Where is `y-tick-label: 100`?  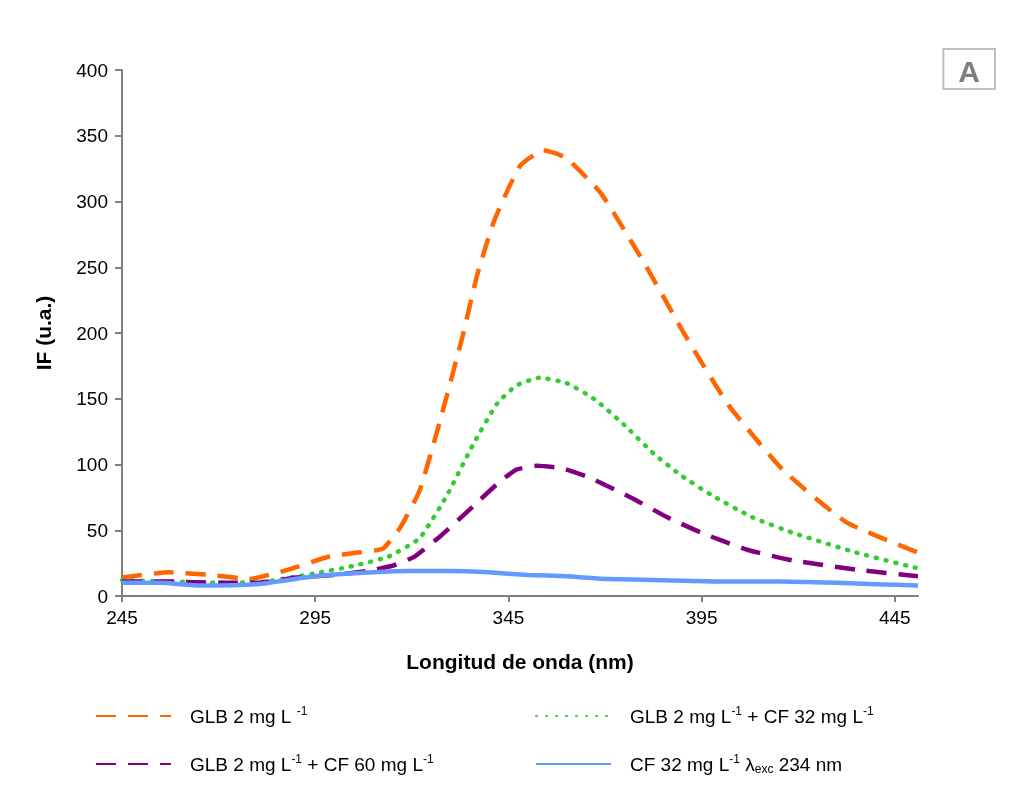 y-tick-label: 100 is located at coordinates (92, 464).